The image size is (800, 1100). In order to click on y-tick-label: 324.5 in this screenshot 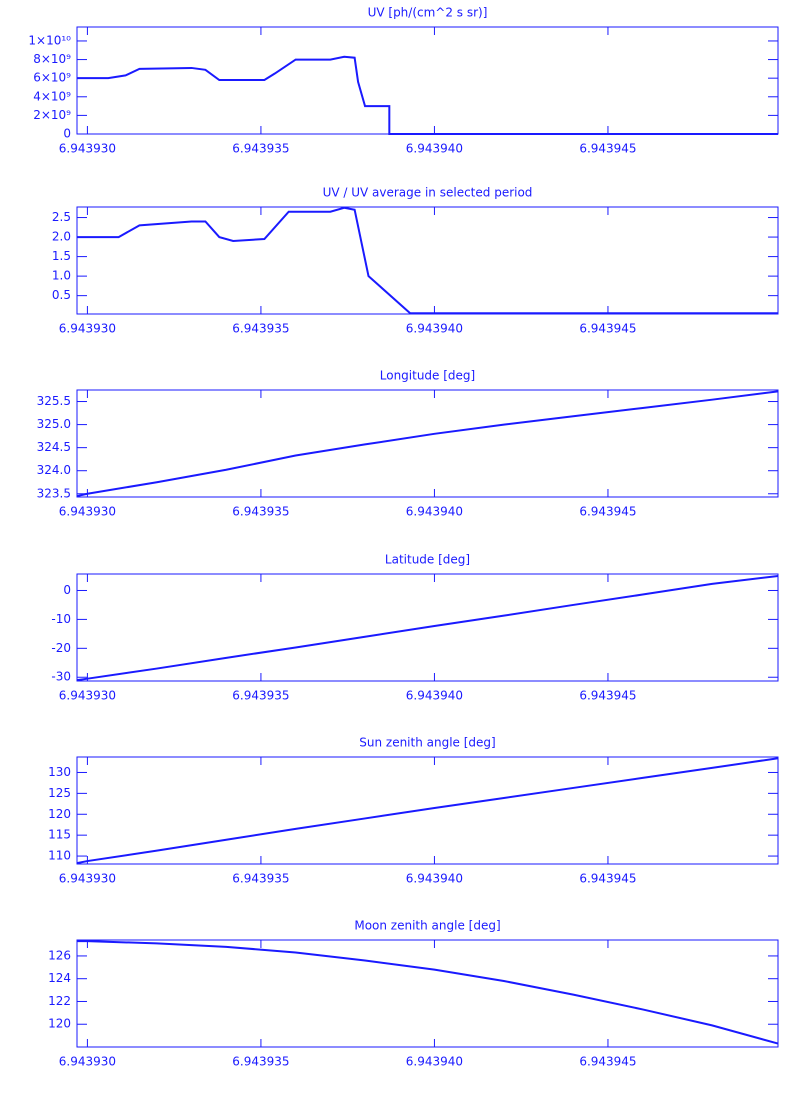, I will do `click(54, 447)`.